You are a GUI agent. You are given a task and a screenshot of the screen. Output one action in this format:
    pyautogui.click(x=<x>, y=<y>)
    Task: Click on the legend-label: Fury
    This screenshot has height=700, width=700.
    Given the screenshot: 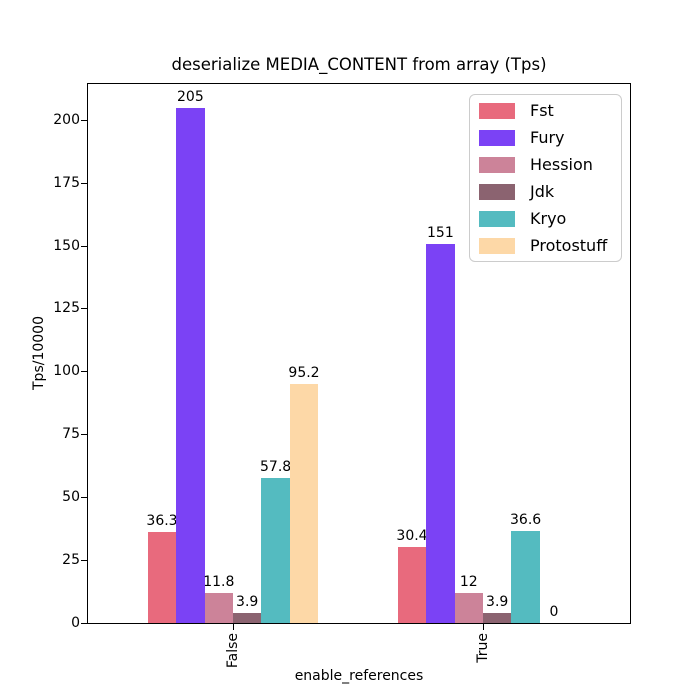 What is the action you would take?
    pyautogui.click(x=547, y=137)
    